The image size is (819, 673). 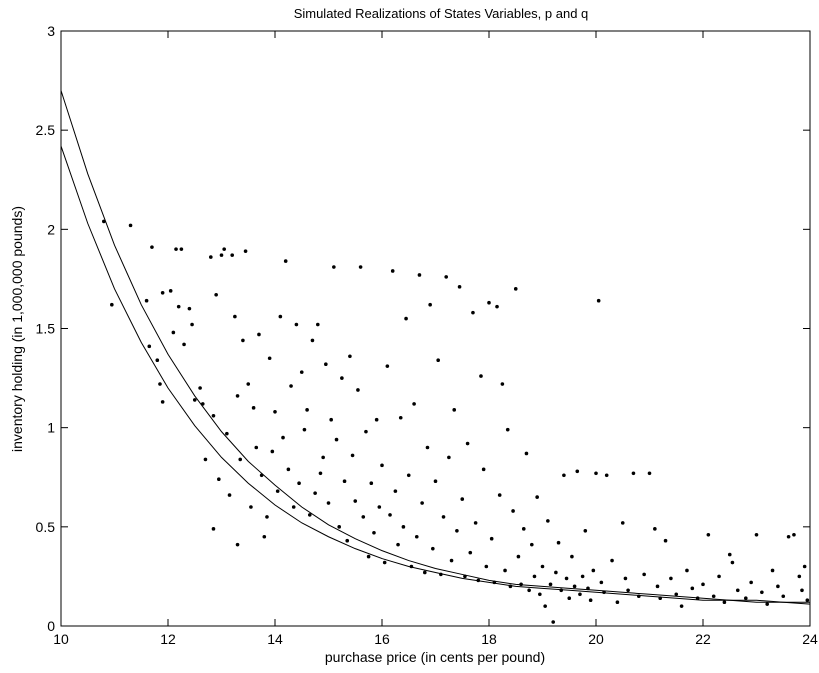 What do you see at coordinates (703, 639) in the screenshot?
I see `x-tick-label: 22` at bounding box center [703, 639].